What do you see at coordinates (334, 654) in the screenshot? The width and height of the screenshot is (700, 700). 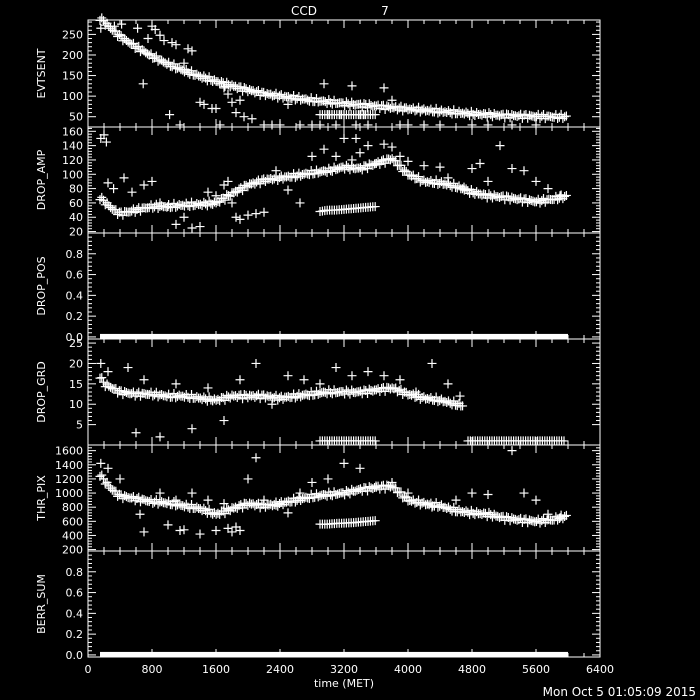 I see `zero-value-band` at bounding box center [334, 654].